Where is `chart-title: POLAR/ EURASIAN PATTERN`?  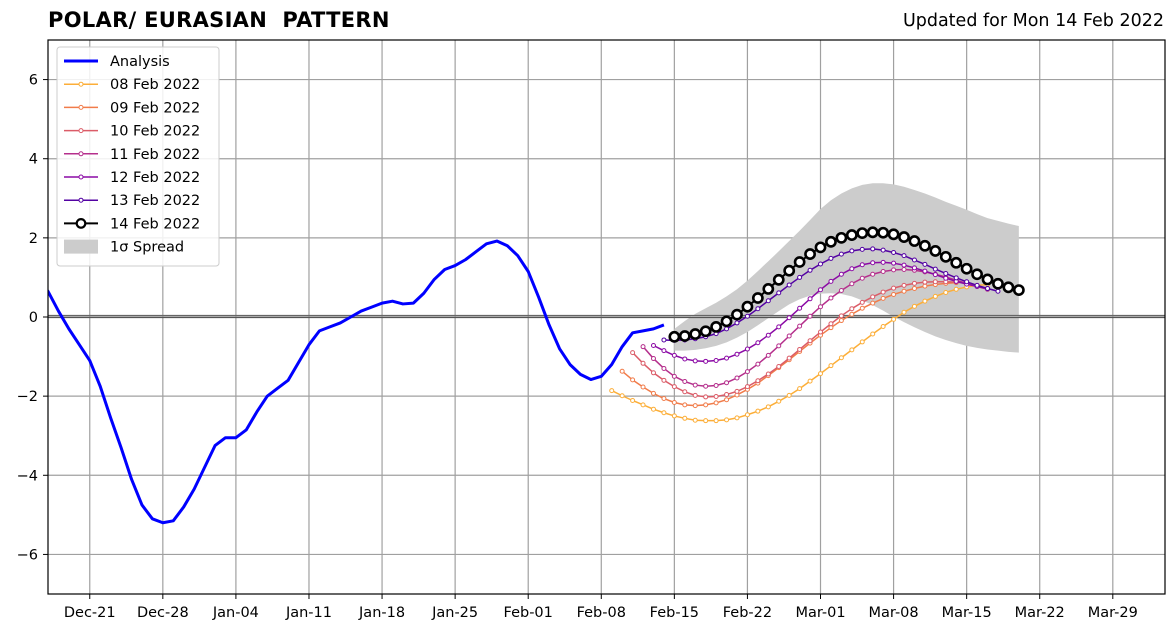 chart-title: POLAR/ EURASIAN PATTERN is located at coordinates (219, 20).